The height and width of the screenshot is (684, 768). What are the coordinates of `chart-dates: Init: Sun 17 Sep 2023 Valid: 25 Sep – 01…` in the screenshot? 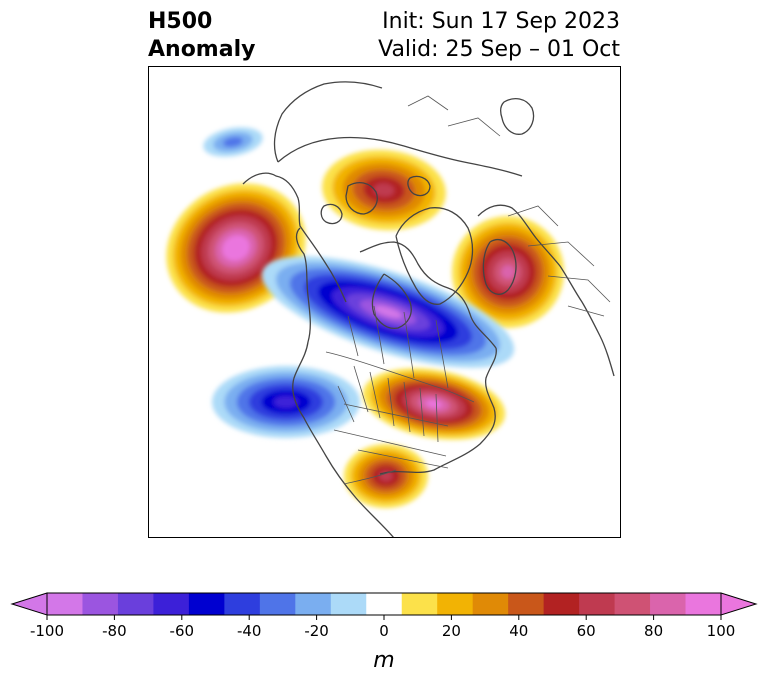 It's located at (499, 36).